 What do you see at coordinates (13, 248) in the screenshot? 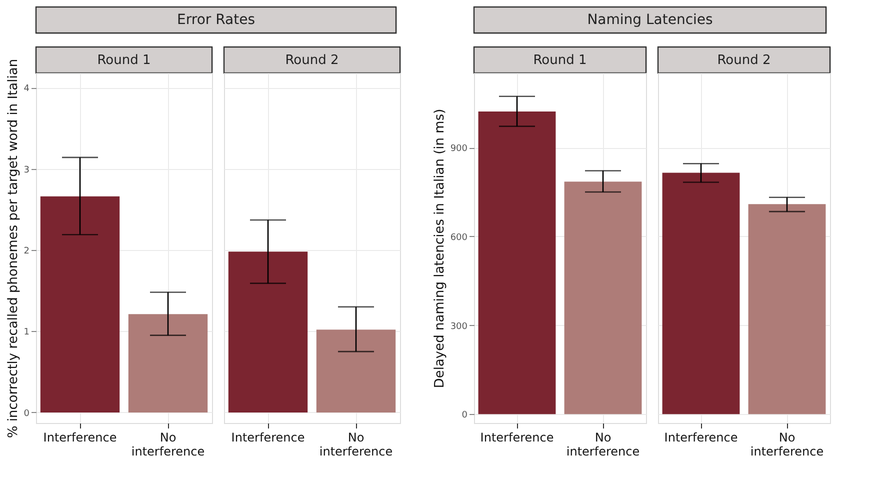
I see `y-axis-title: % incorrectly recalled phonemes per target word in Italian` at bounding box center [13, 248].